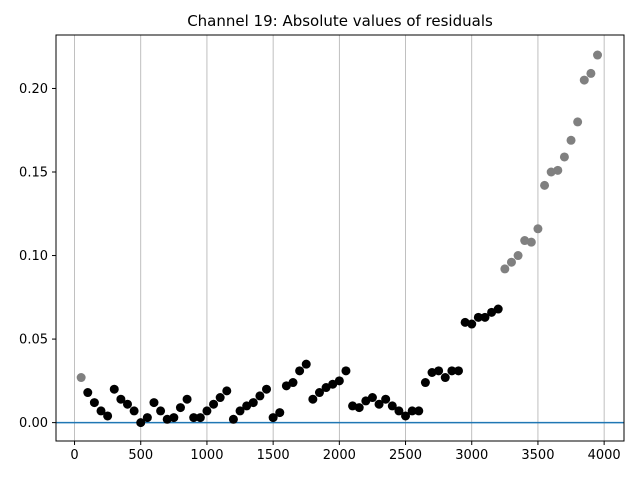 The width and height of the screenshot is (640, 480). I want to click on y-tick-label: 0.20, so click(33, 89).